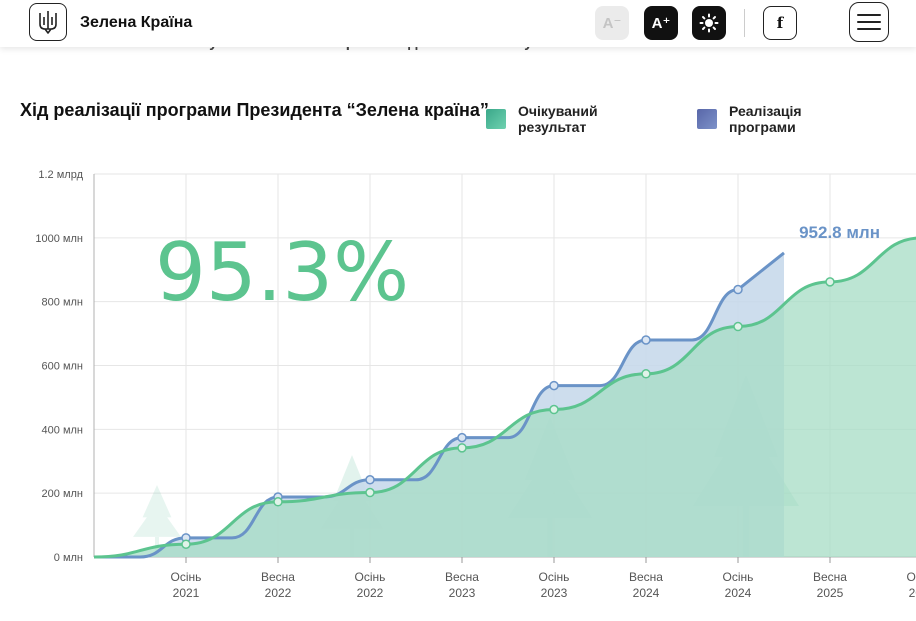 This screenshot has width=916, height=621. I want to click on menu-button, so click(869, 22).